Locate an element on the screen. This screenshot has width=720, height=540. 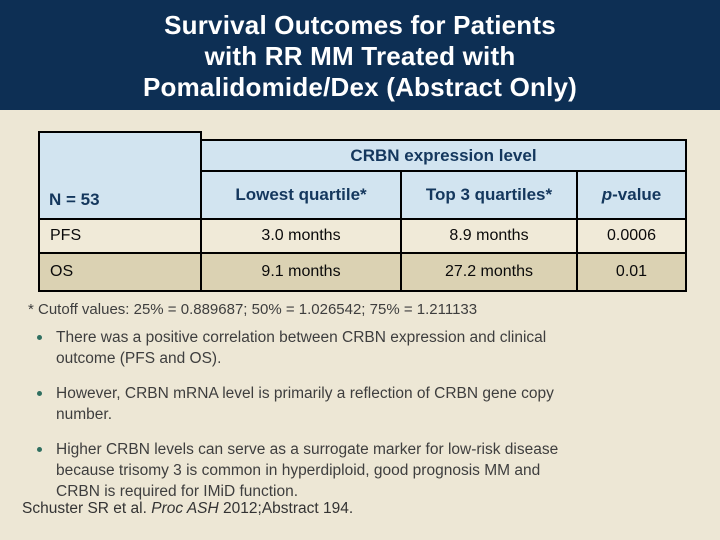
table-group-header-crbn: CRBN expression level is located at coordinates (443, 155).